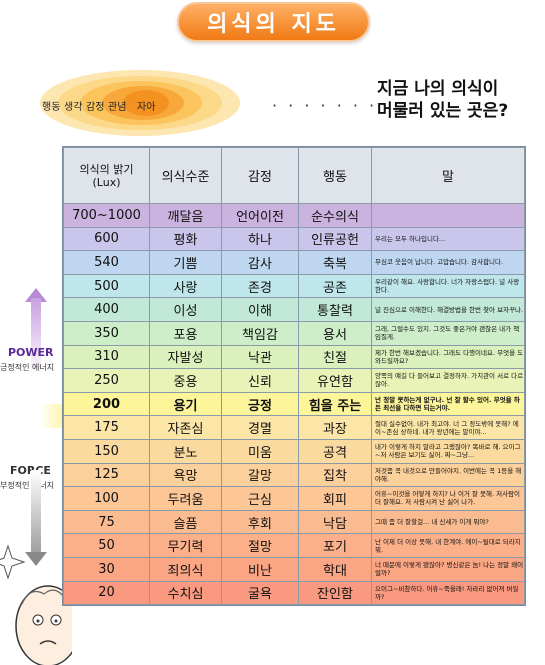  Describe the element at coordinates (185, 569) in the screenshot. I see `row-level: 죄의식` at that location.